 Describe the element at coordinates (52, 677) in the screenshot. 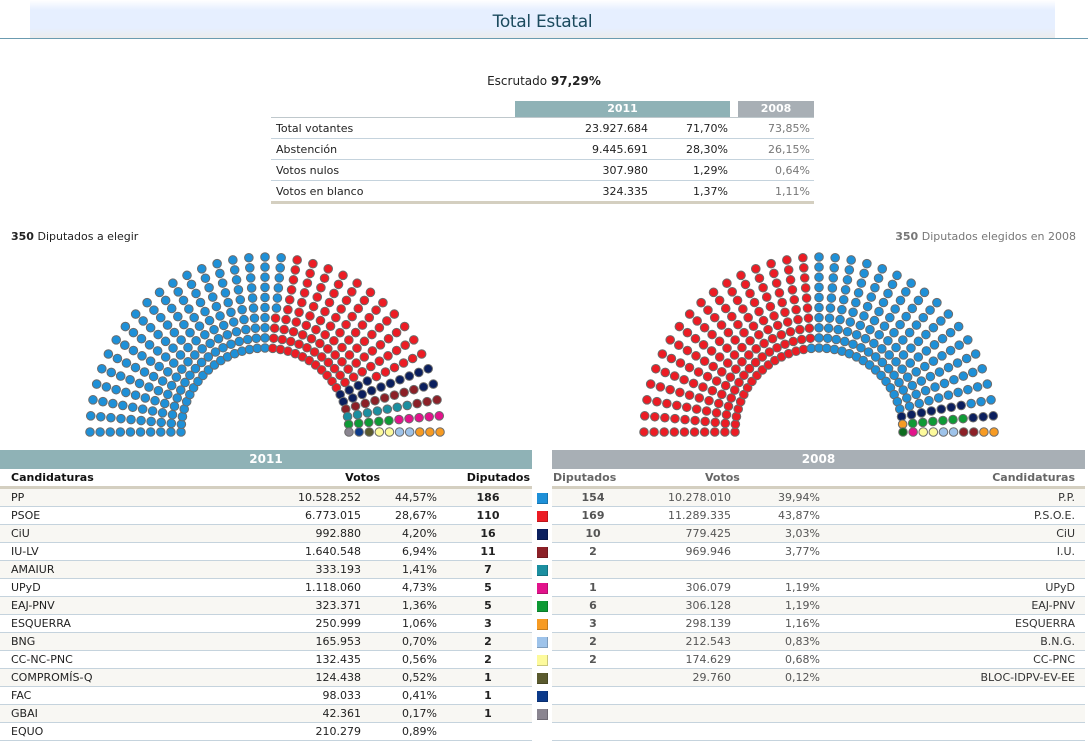

I see `party-name: COMPROMÍS-Q` at that location.